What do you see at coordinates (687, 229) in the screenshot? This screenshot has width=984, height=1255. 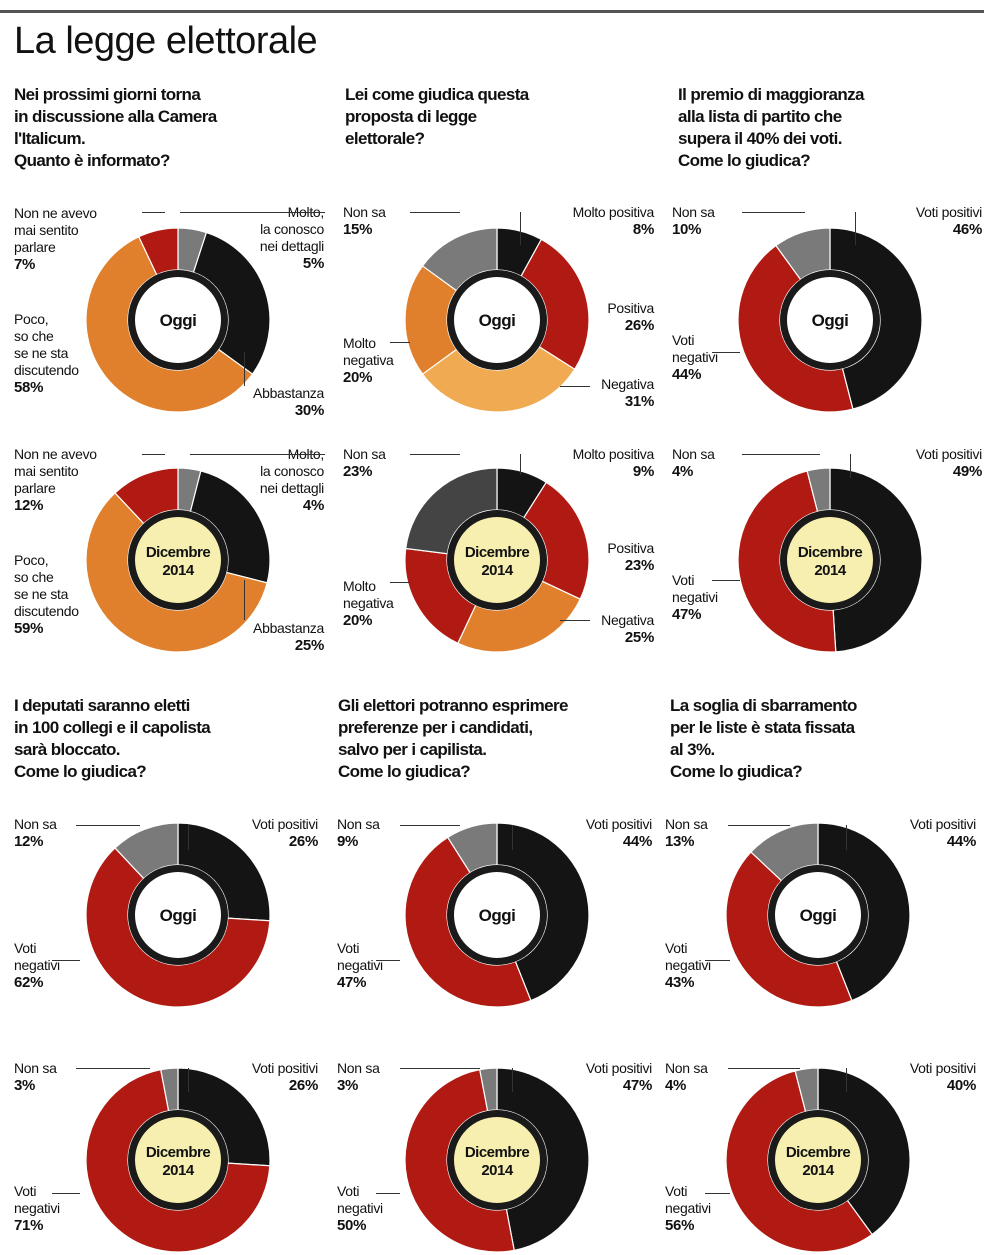 I see `label-value: 10%` at bounding box center [687, 229].